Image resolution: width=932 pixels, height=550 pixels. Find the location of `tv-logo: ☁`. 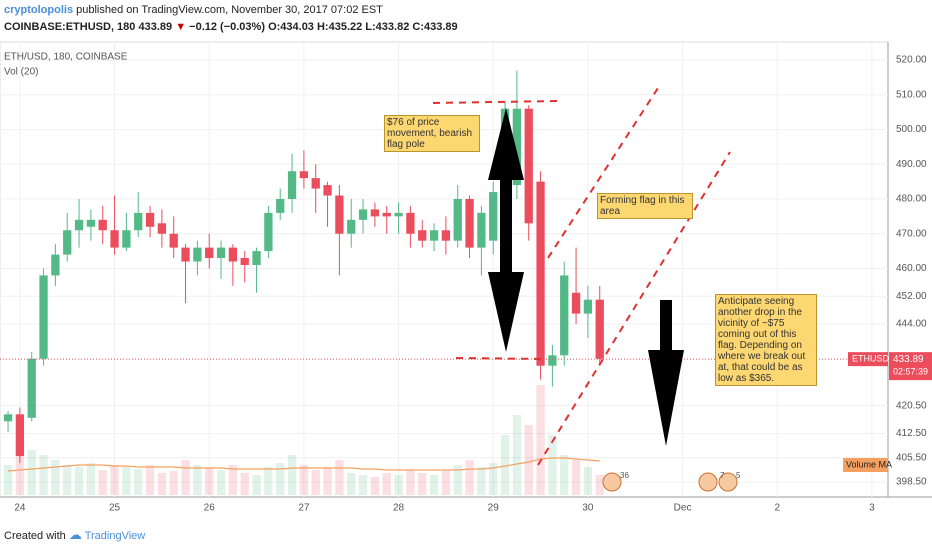

tv-logo: ☁ is located at coordinates (75, 534).